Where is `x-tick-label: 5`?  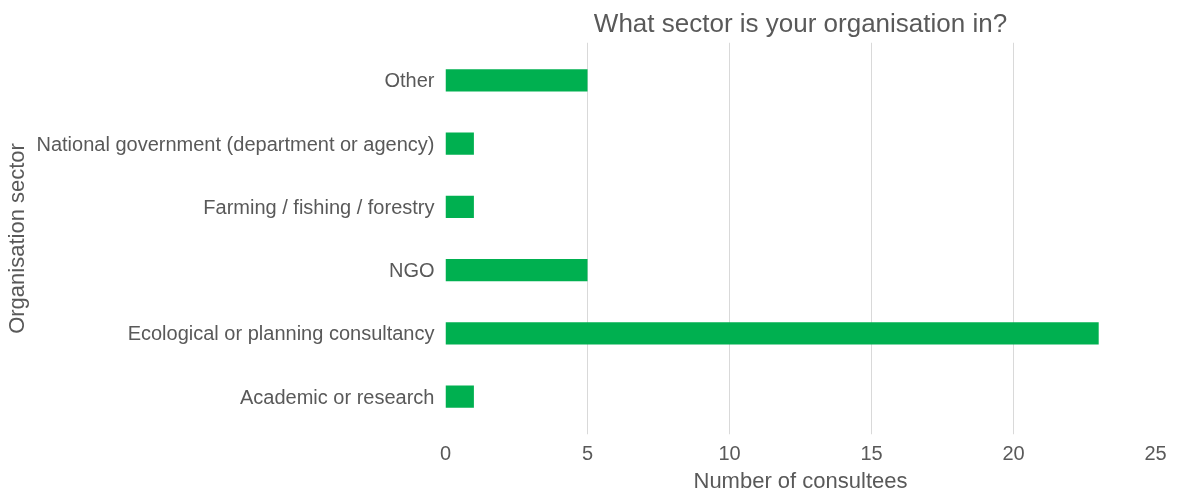 x-tick-label: 5 is located at coordinates (587, 452).